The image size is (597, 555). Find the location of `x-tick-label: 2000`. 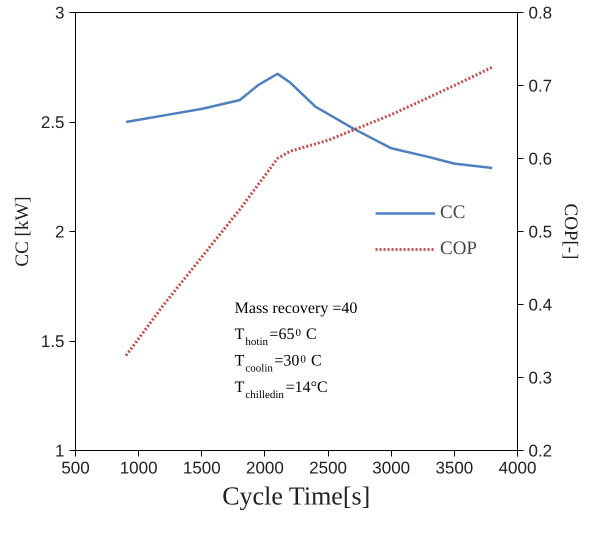

x-tick-label: 2000 is located at coordinates (265, 468).